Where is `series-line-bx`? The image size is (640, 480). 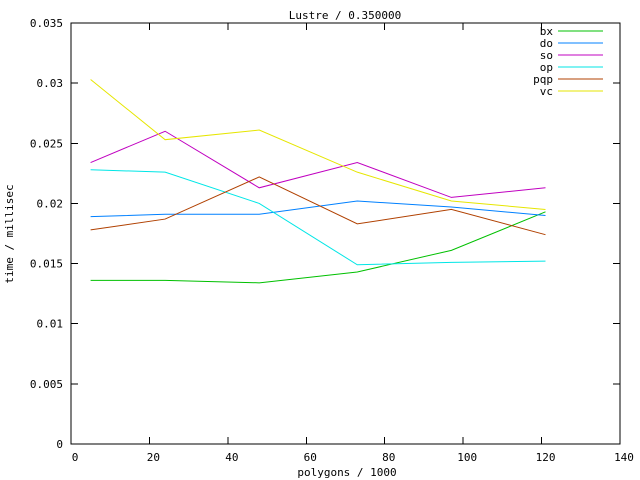
series-line-bx is located at coordinates (318, 247).